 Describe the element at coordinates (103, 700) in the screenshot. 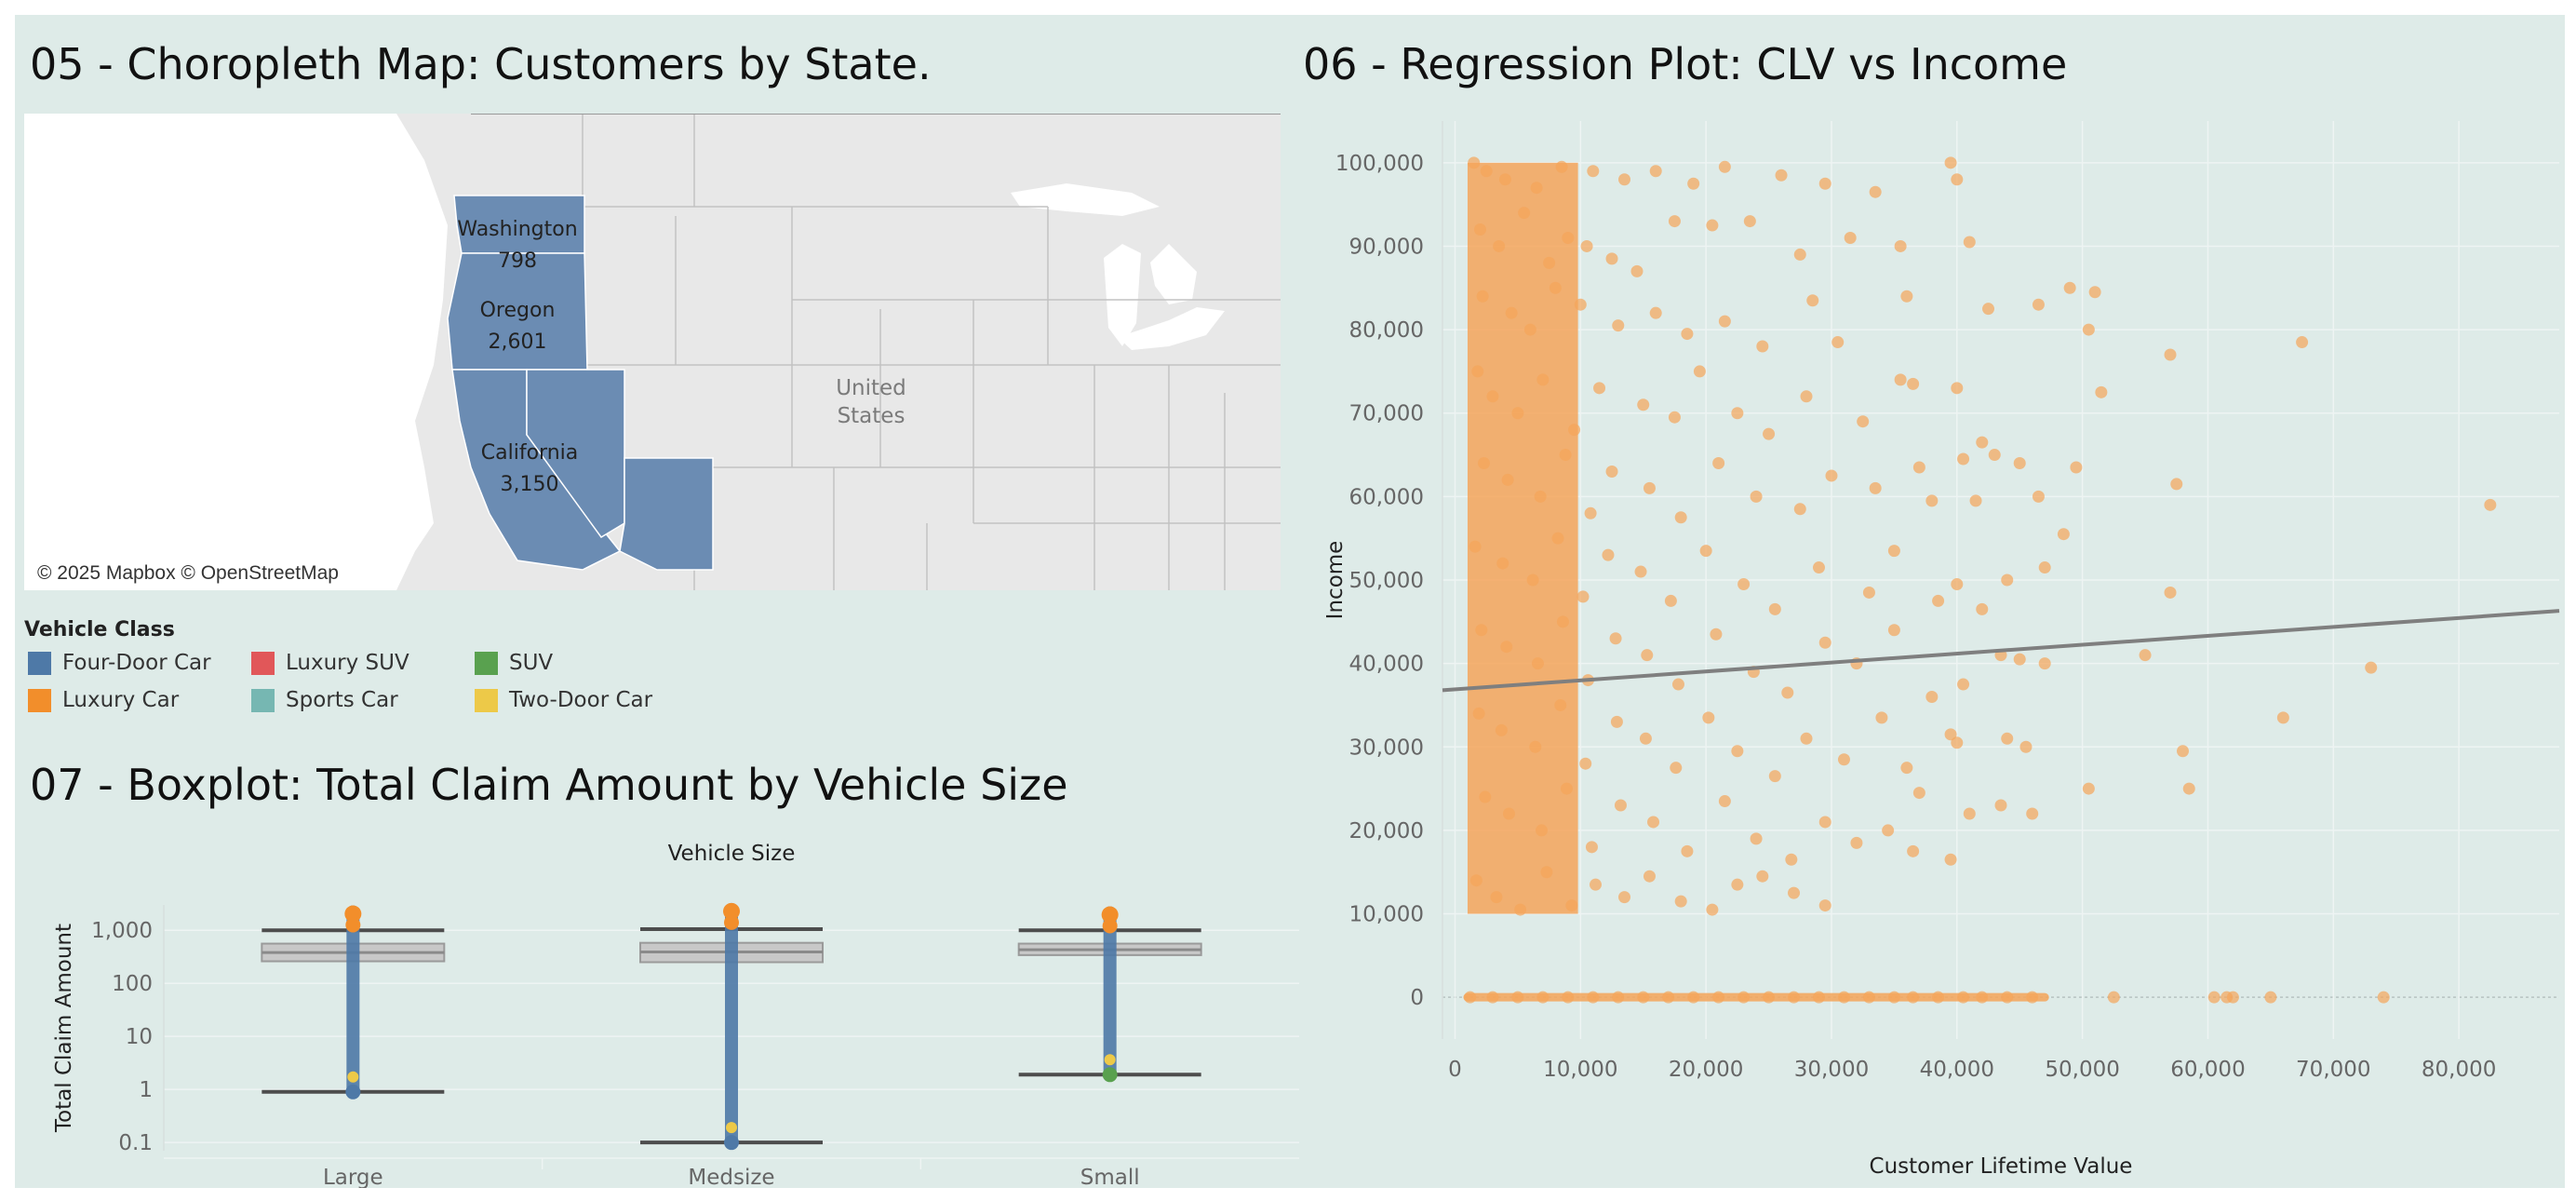

I see `legend-item-luxury-car: Luxury Car` at that location.